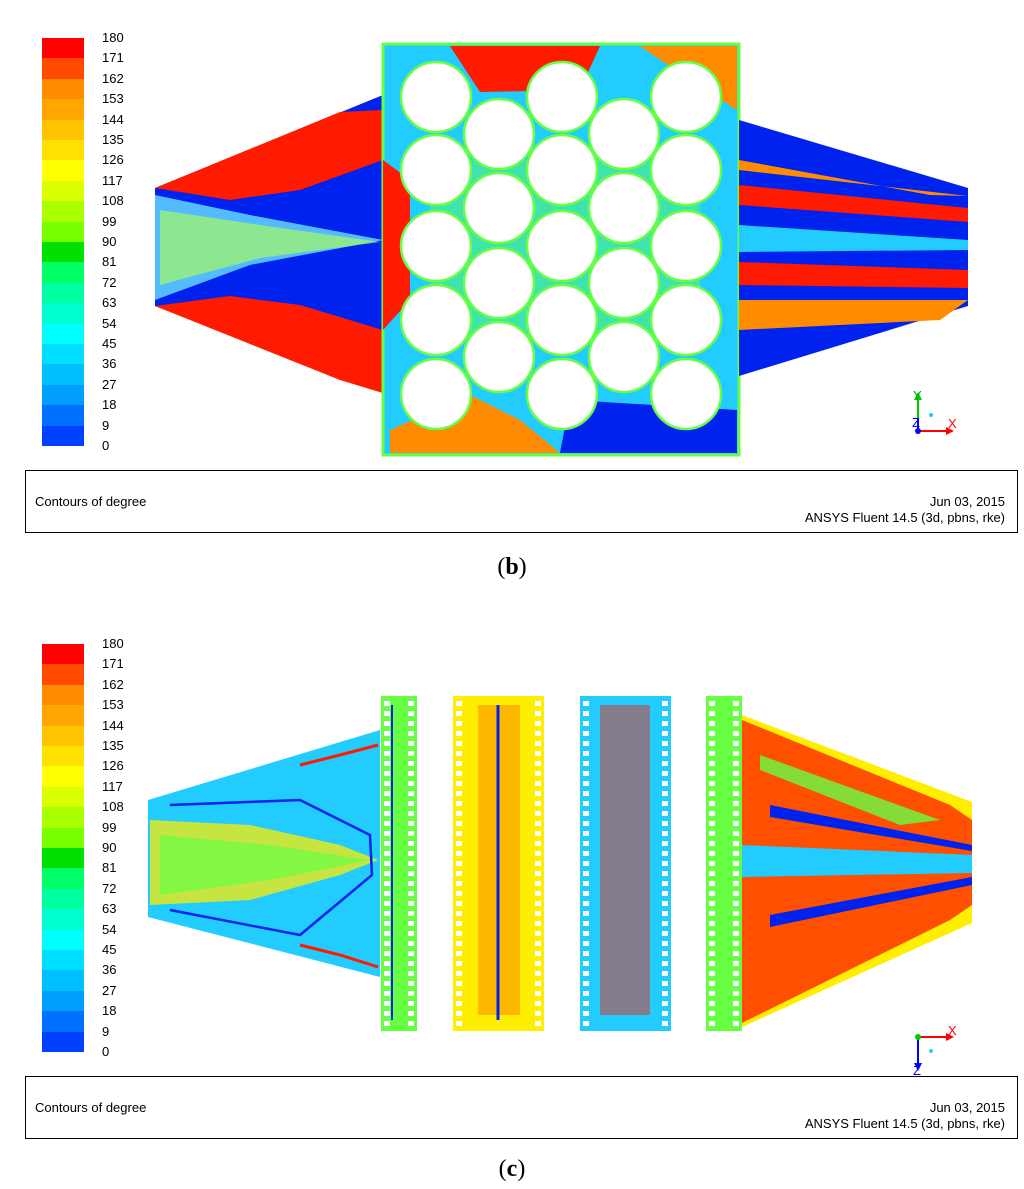  Describe the element at coordinates (916, 422) in the screenshot. I see `axis-z-label-b: Z` at that location.